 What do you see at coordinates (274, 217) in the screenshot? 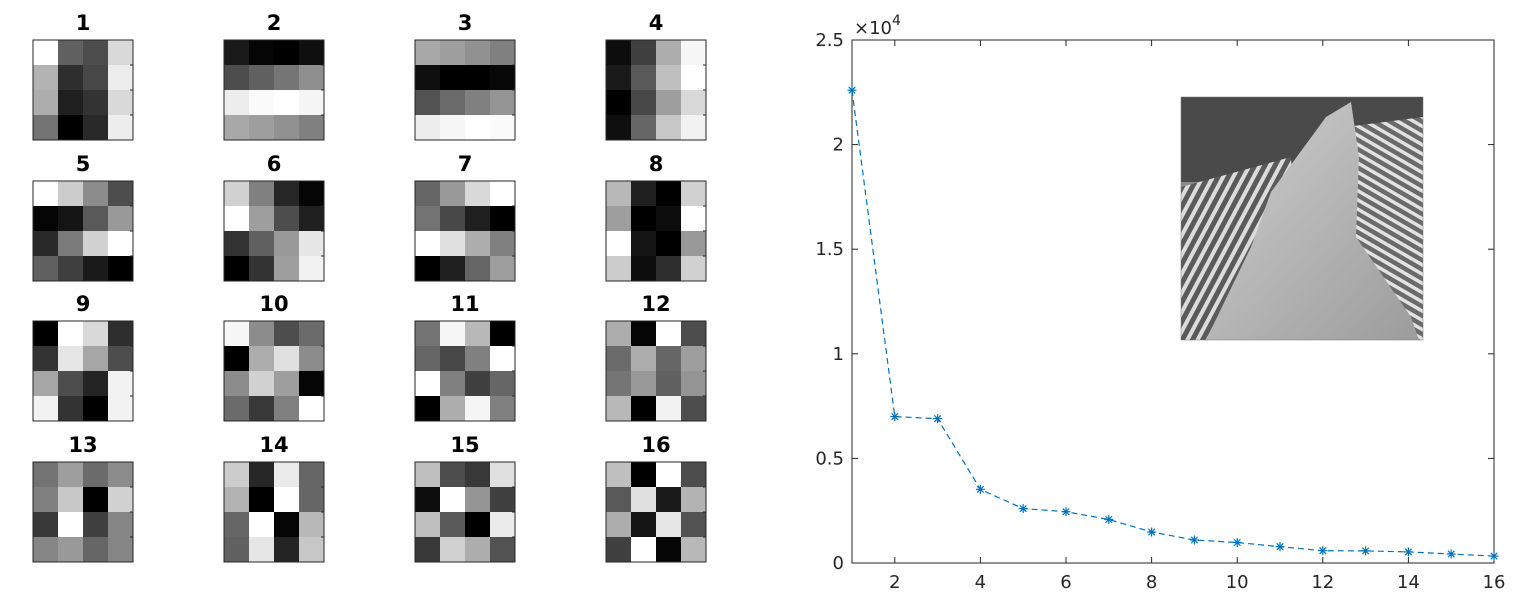
I see `basis-panel-6: 6` at bounding box center [274, 217].